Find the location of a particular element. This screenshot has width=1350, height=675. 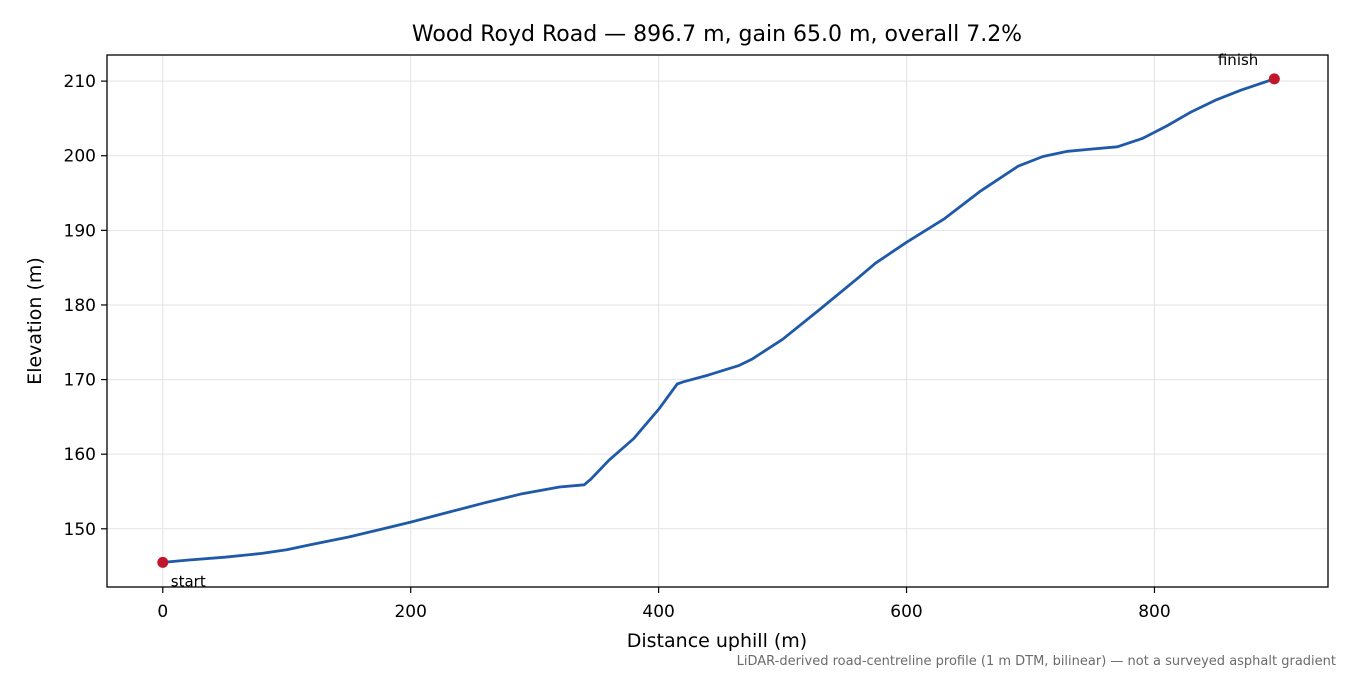

x-axis-label: Distance uphill (m) is located at coordinates (717, 641).